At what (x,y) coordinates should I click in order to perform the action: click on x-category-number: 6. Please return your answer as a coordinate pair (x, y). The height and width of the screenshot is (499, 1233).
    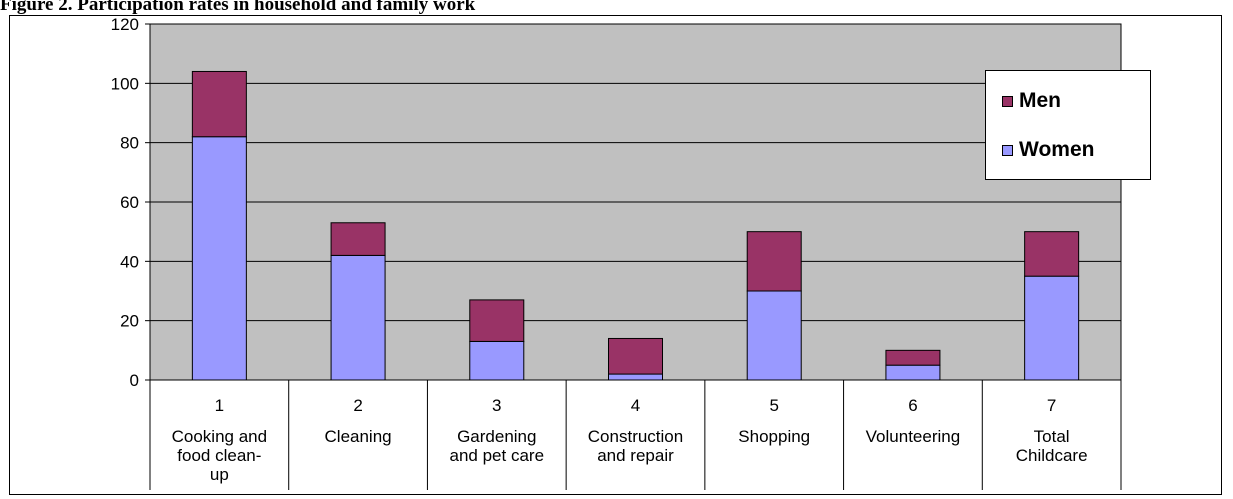
    Looking at the image, I should click on (912, 405).